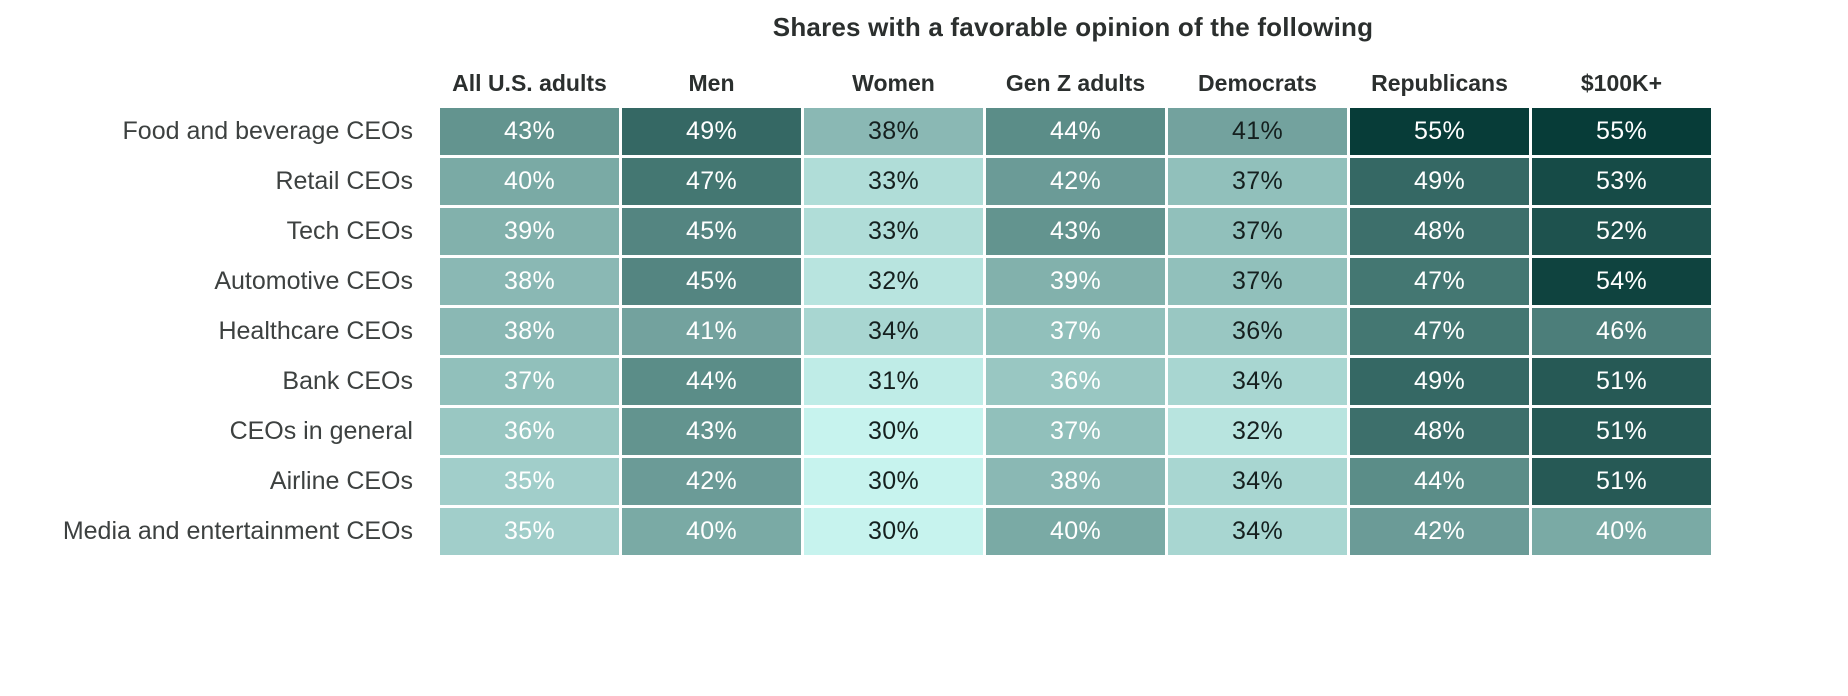  Describe the element at coordinates (218, 77) in the screenshot. I see `corner-spacer` at that location.